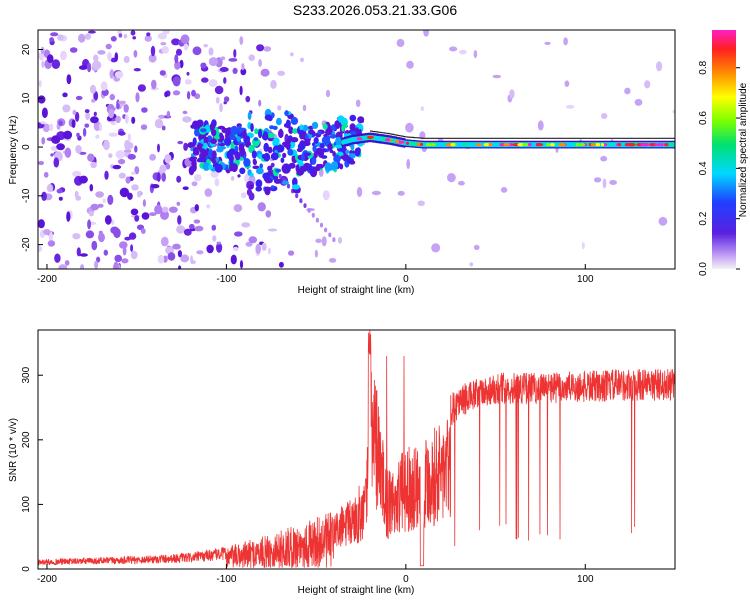  Describe the element at coordinates (226, 279) in the screenshot. I see `x-tick-label: -100` at that location.